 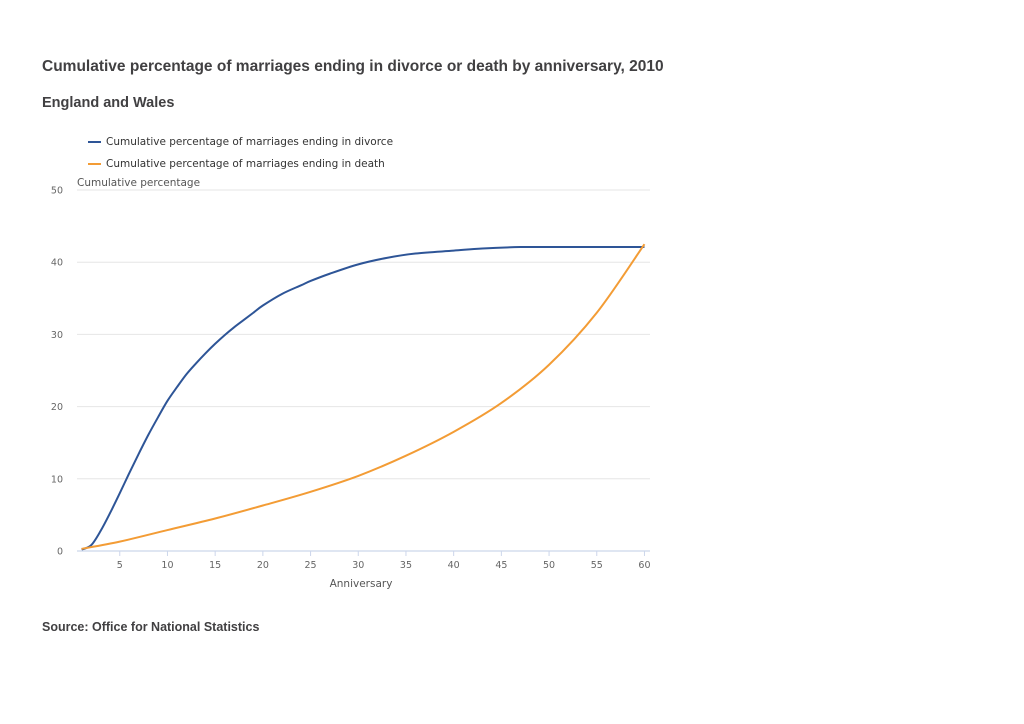 I want to click on x-tick-label: 20, so click(x=263, y=565).